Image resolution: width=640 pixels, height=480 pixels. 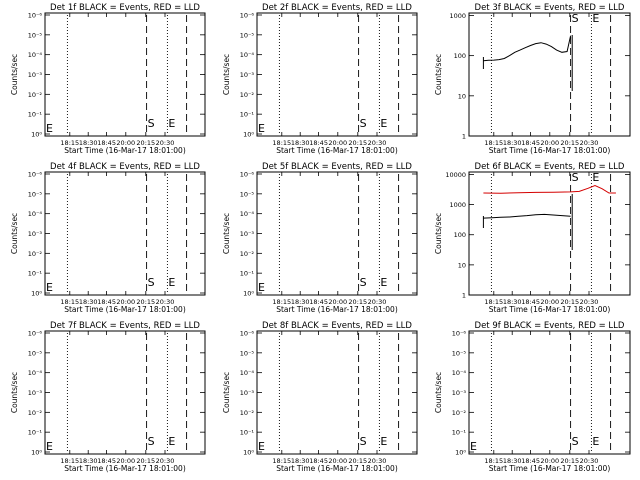 I want to click on panel-title: Det 6f BLACK = Events, RED = LLD, so click(x=550, y=167).